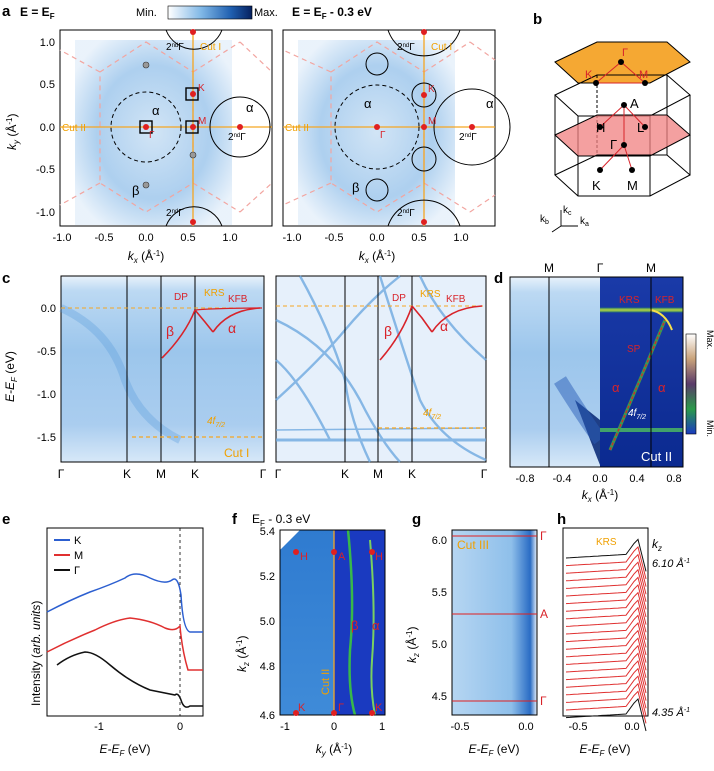 The image size is (714, 771). I want to click on colorbar-max-d: Max., so click(709, 340).